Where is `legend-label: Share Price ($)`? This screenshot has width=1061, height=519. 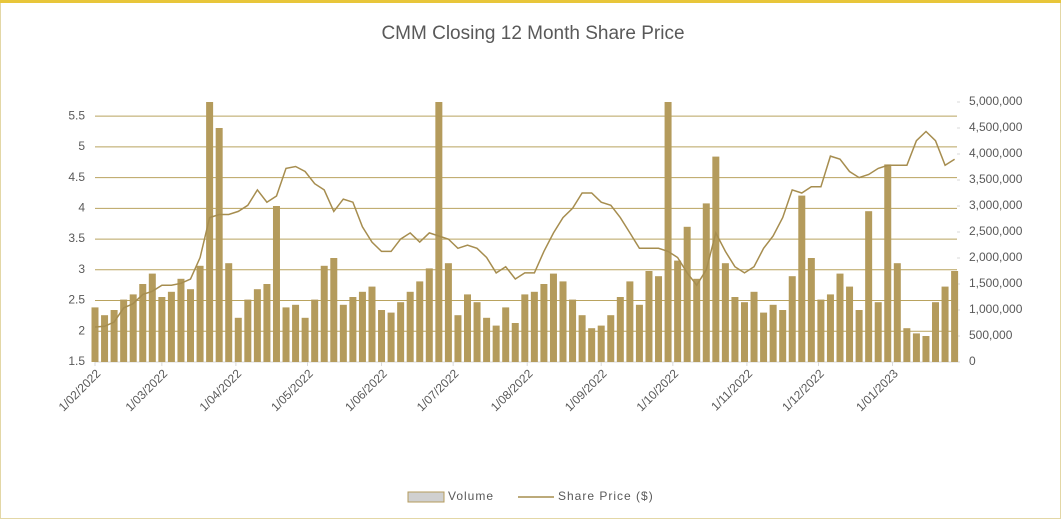 legend-label: Share Price ($) is located at coordinates (606, 496).